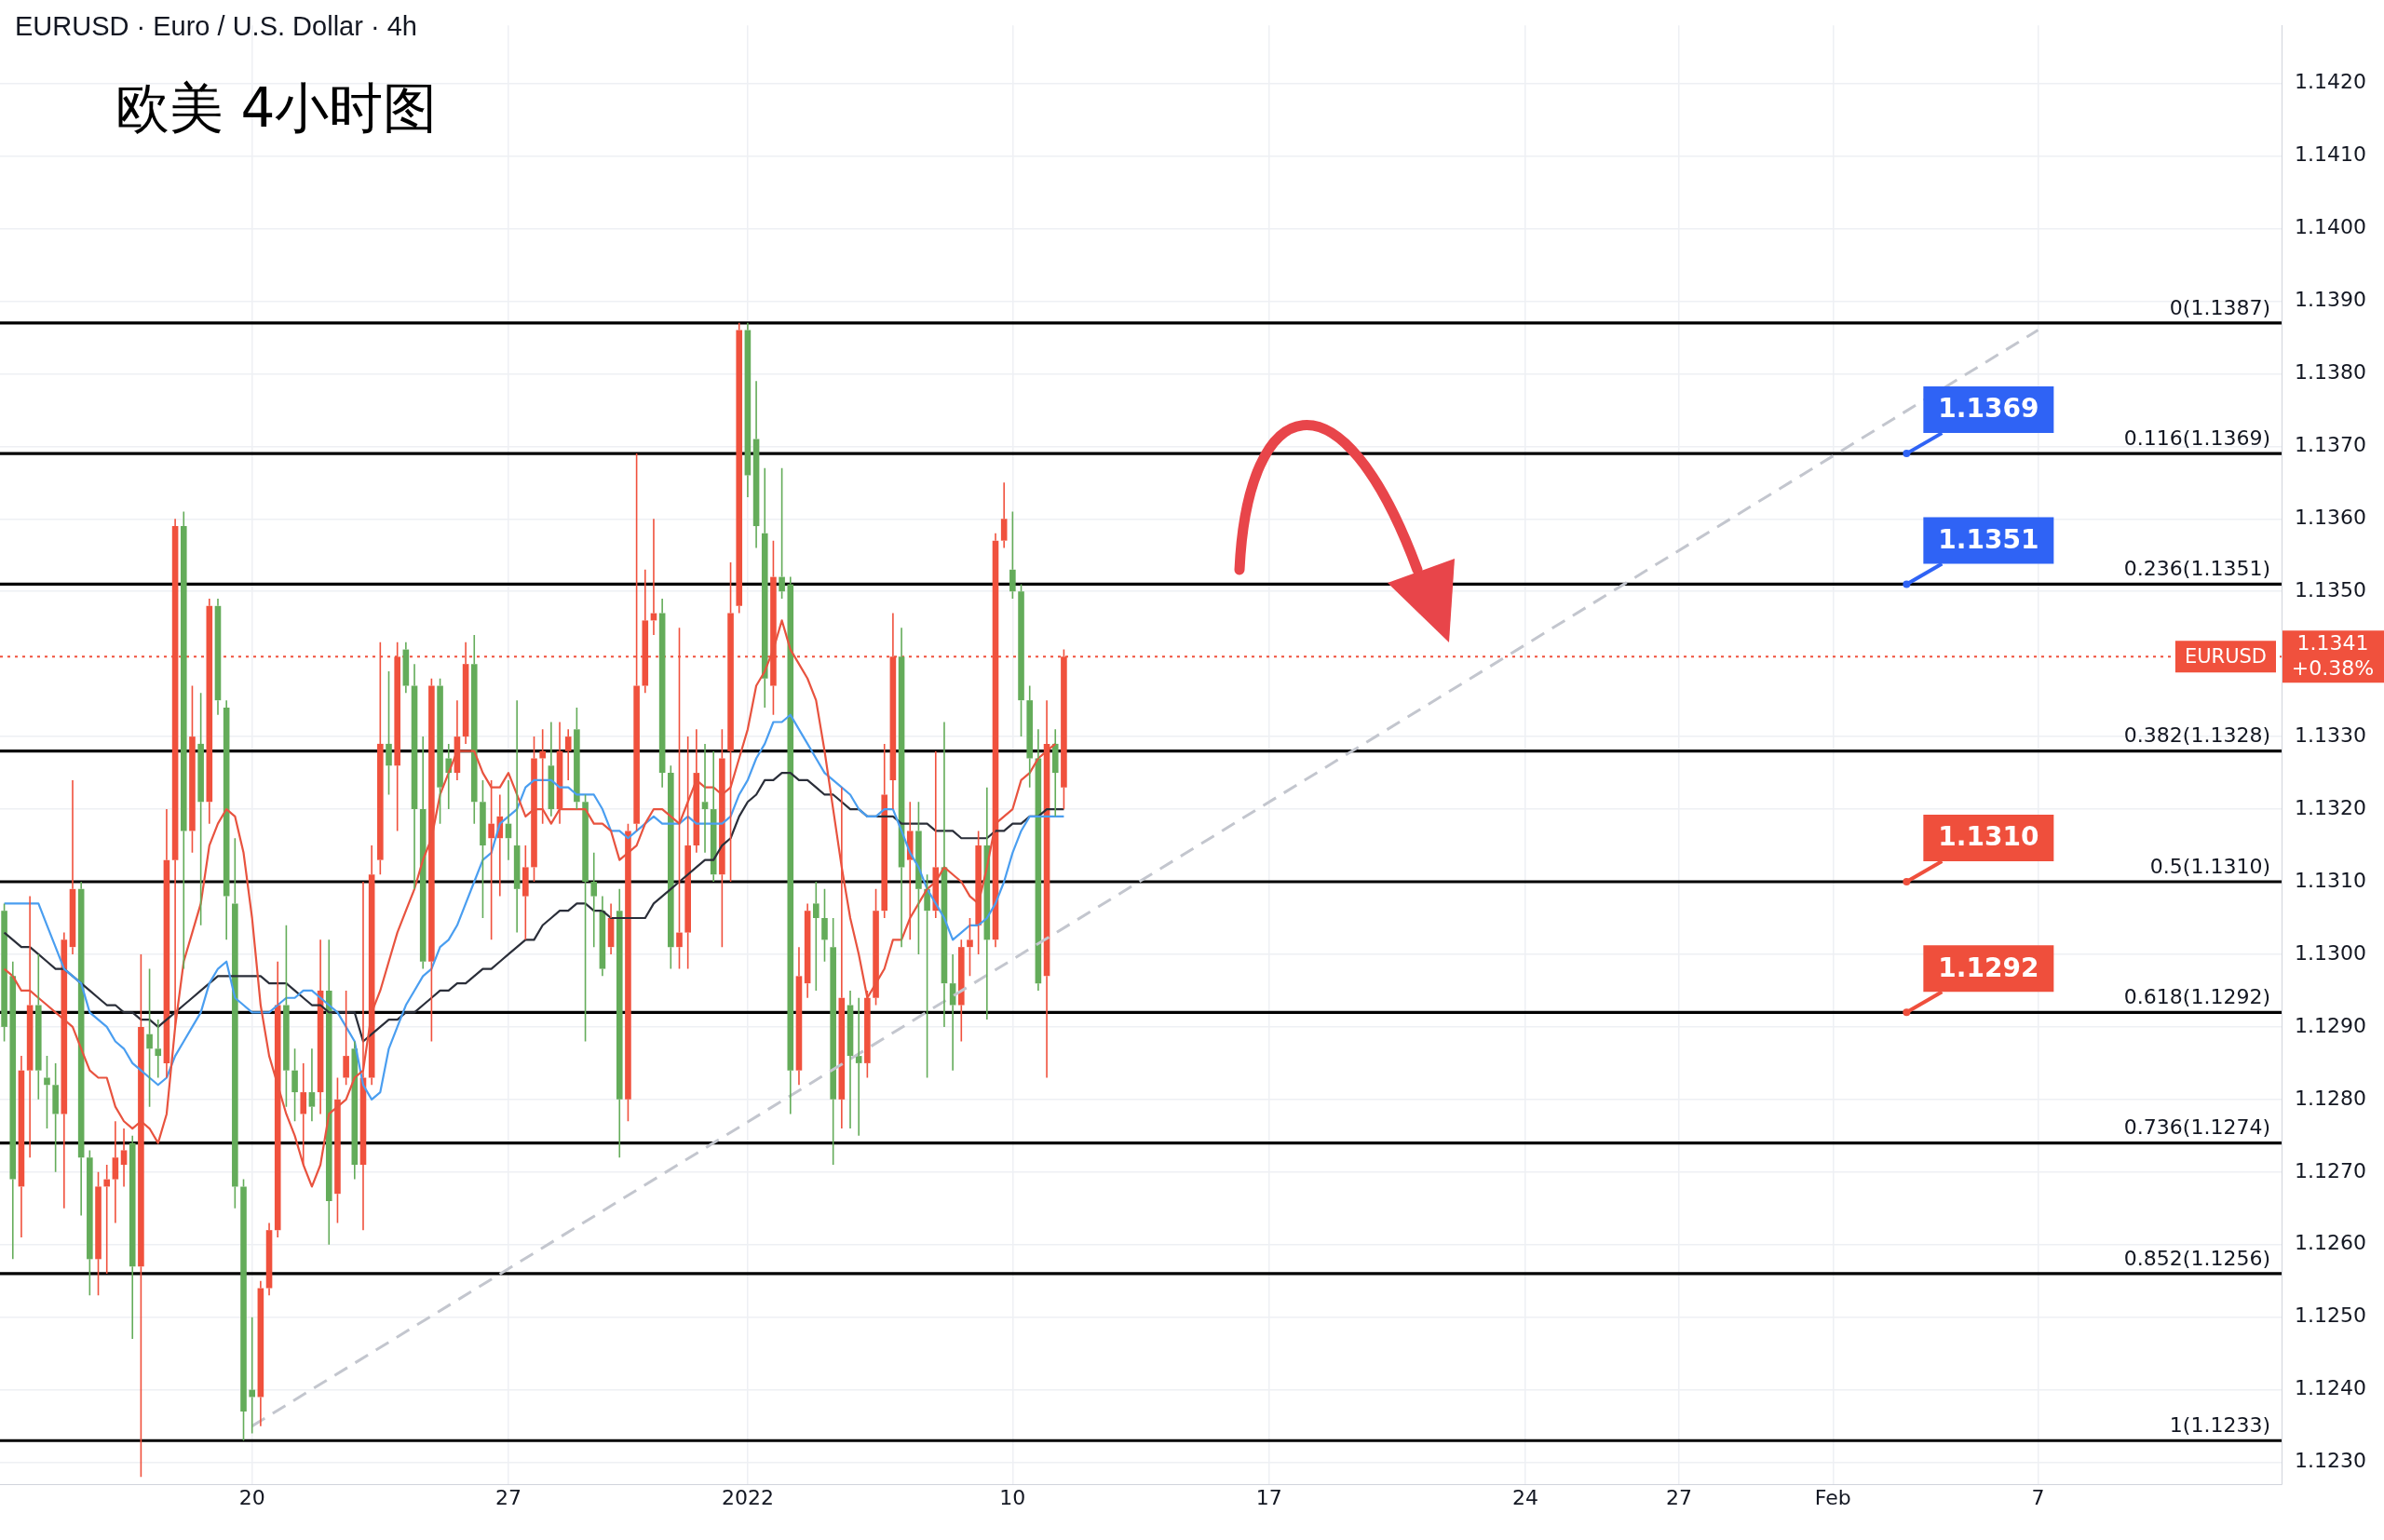 The height and width of the screenshot is (1540, 2384). Describe the element at coordinates (2038, 1497) in the screenshot. I see `x-tick-label: 7` at that location.